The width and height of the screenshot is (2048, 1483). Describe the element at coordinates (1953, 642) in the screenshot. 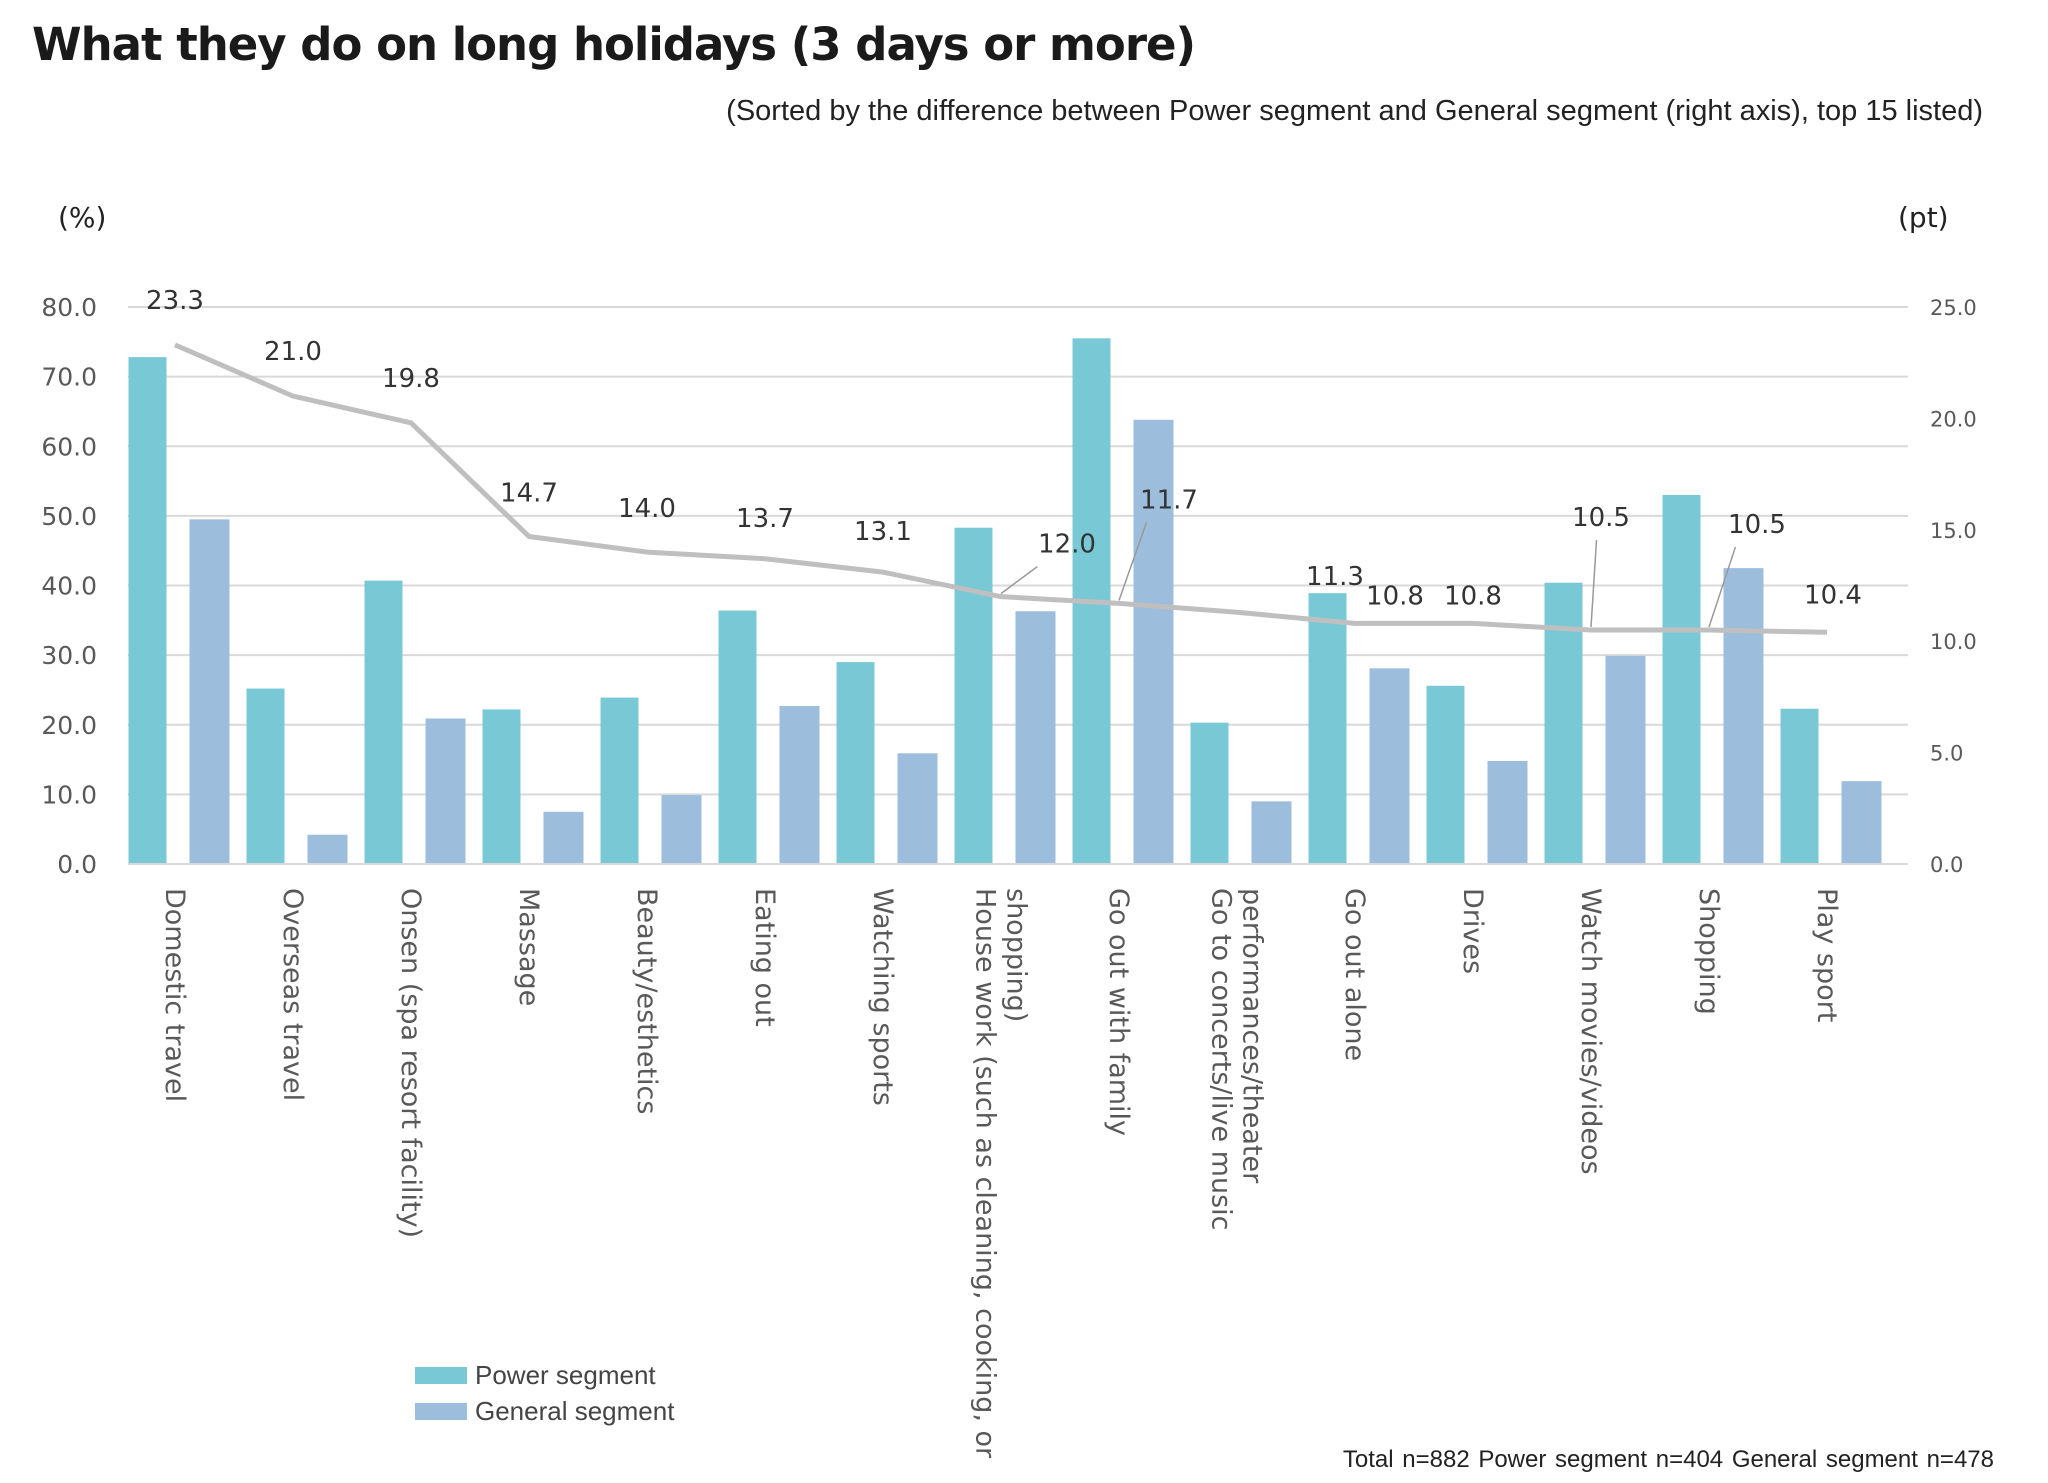

I see `y2-tick-label: 10.0` at that location.